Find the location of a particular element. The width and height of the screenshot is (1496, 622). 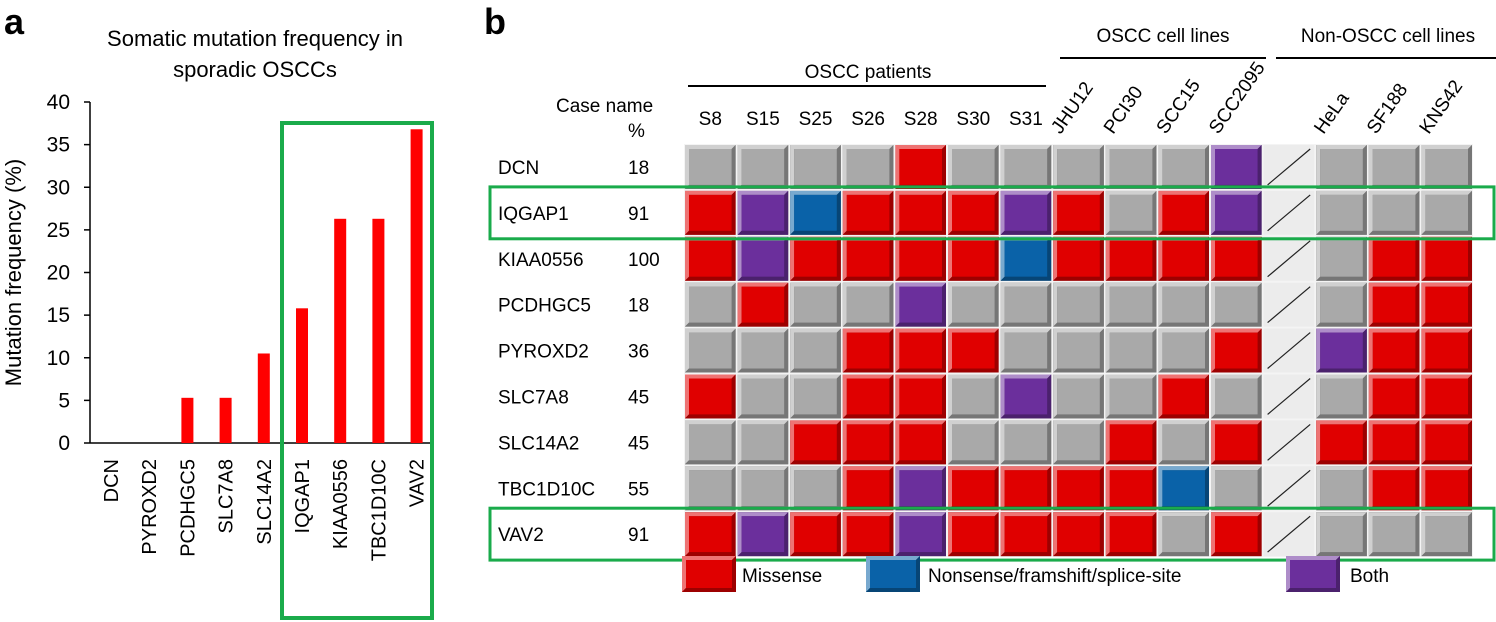

cell-slc14a2-s26 is located at coordinates (868, 442).